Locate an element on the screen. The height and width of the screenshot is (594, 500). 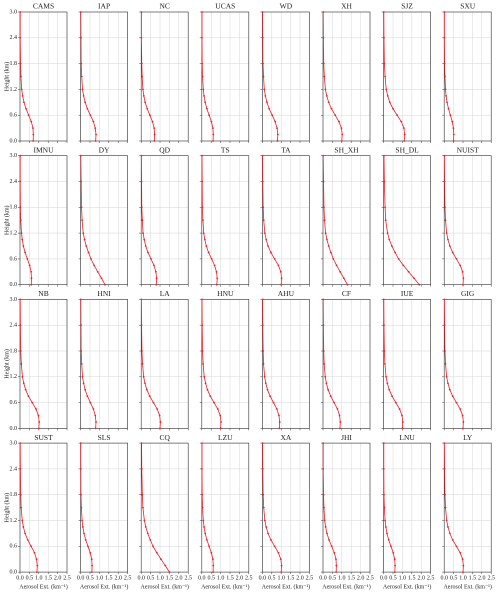
profile-line is located at coordinates (401, 220).